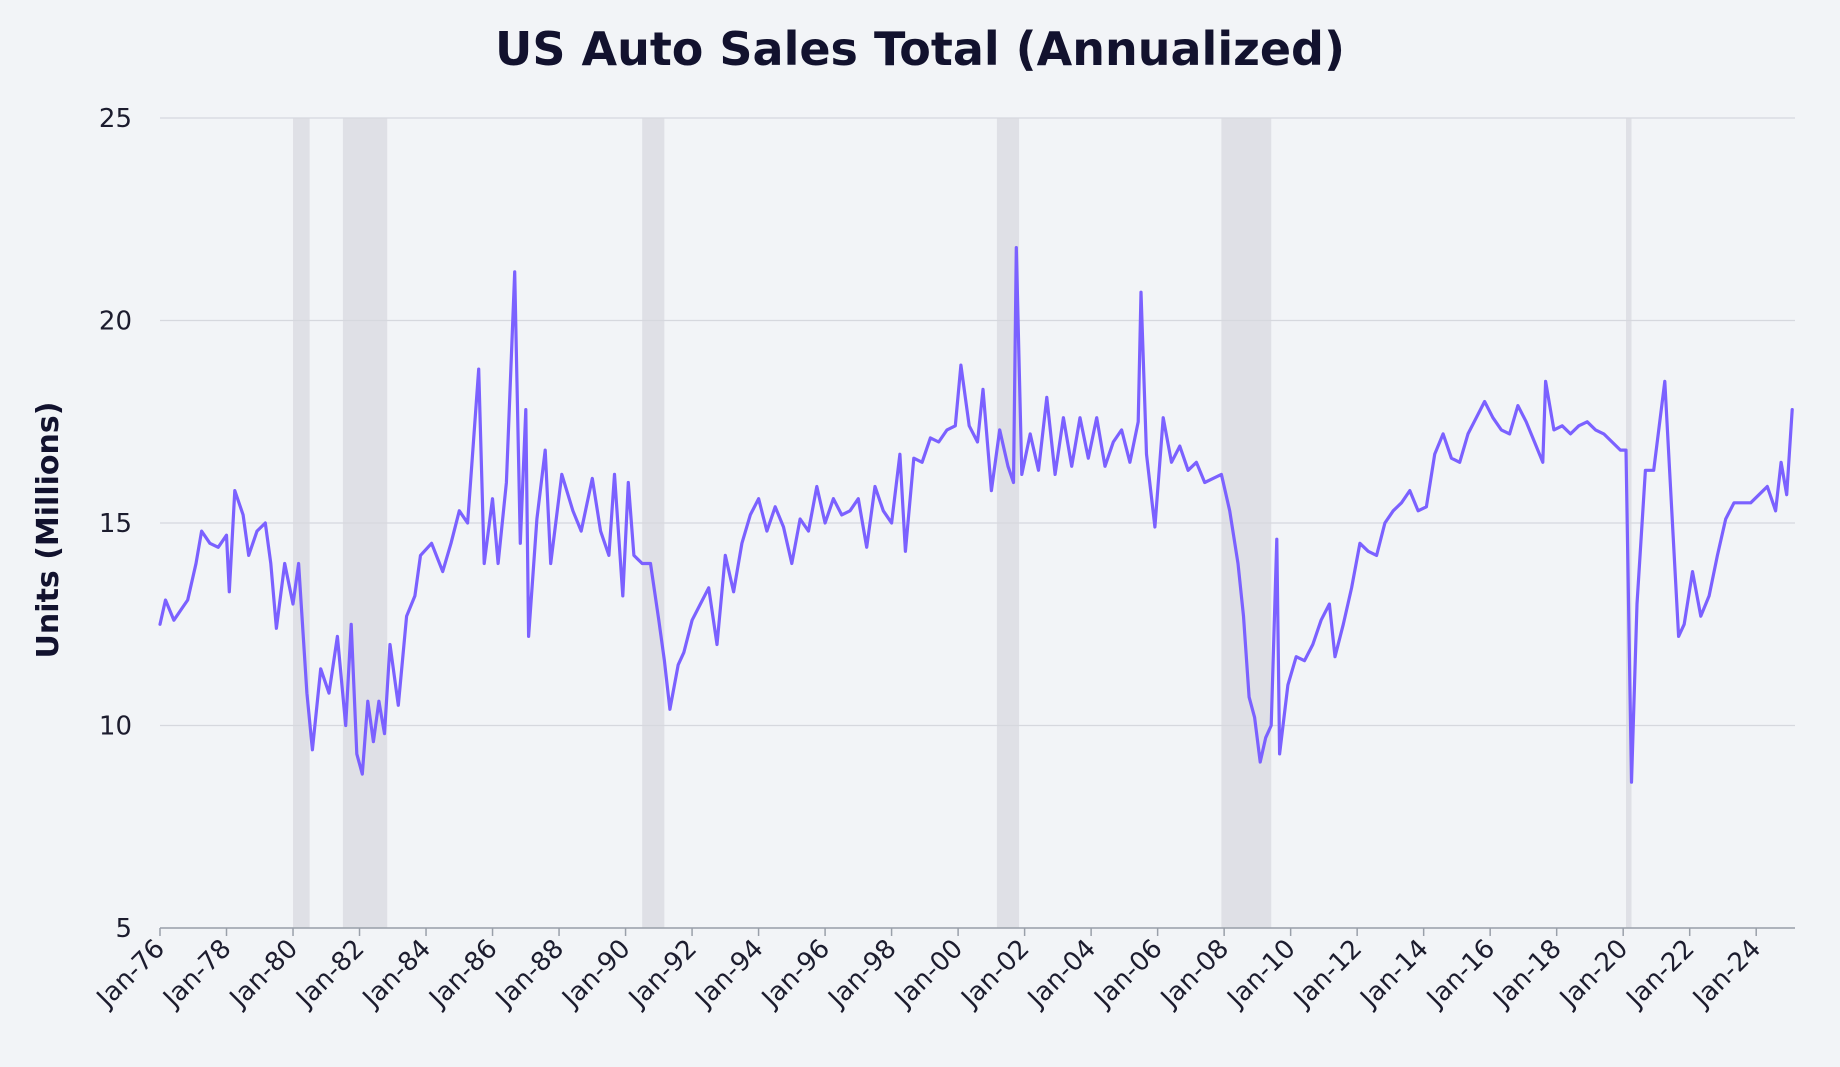 This screenshot has height=1067, width=1840. Describe the element at coordinates (928, 974) in the screenshot. I see `x-tick-label: Jan-00` at that location.